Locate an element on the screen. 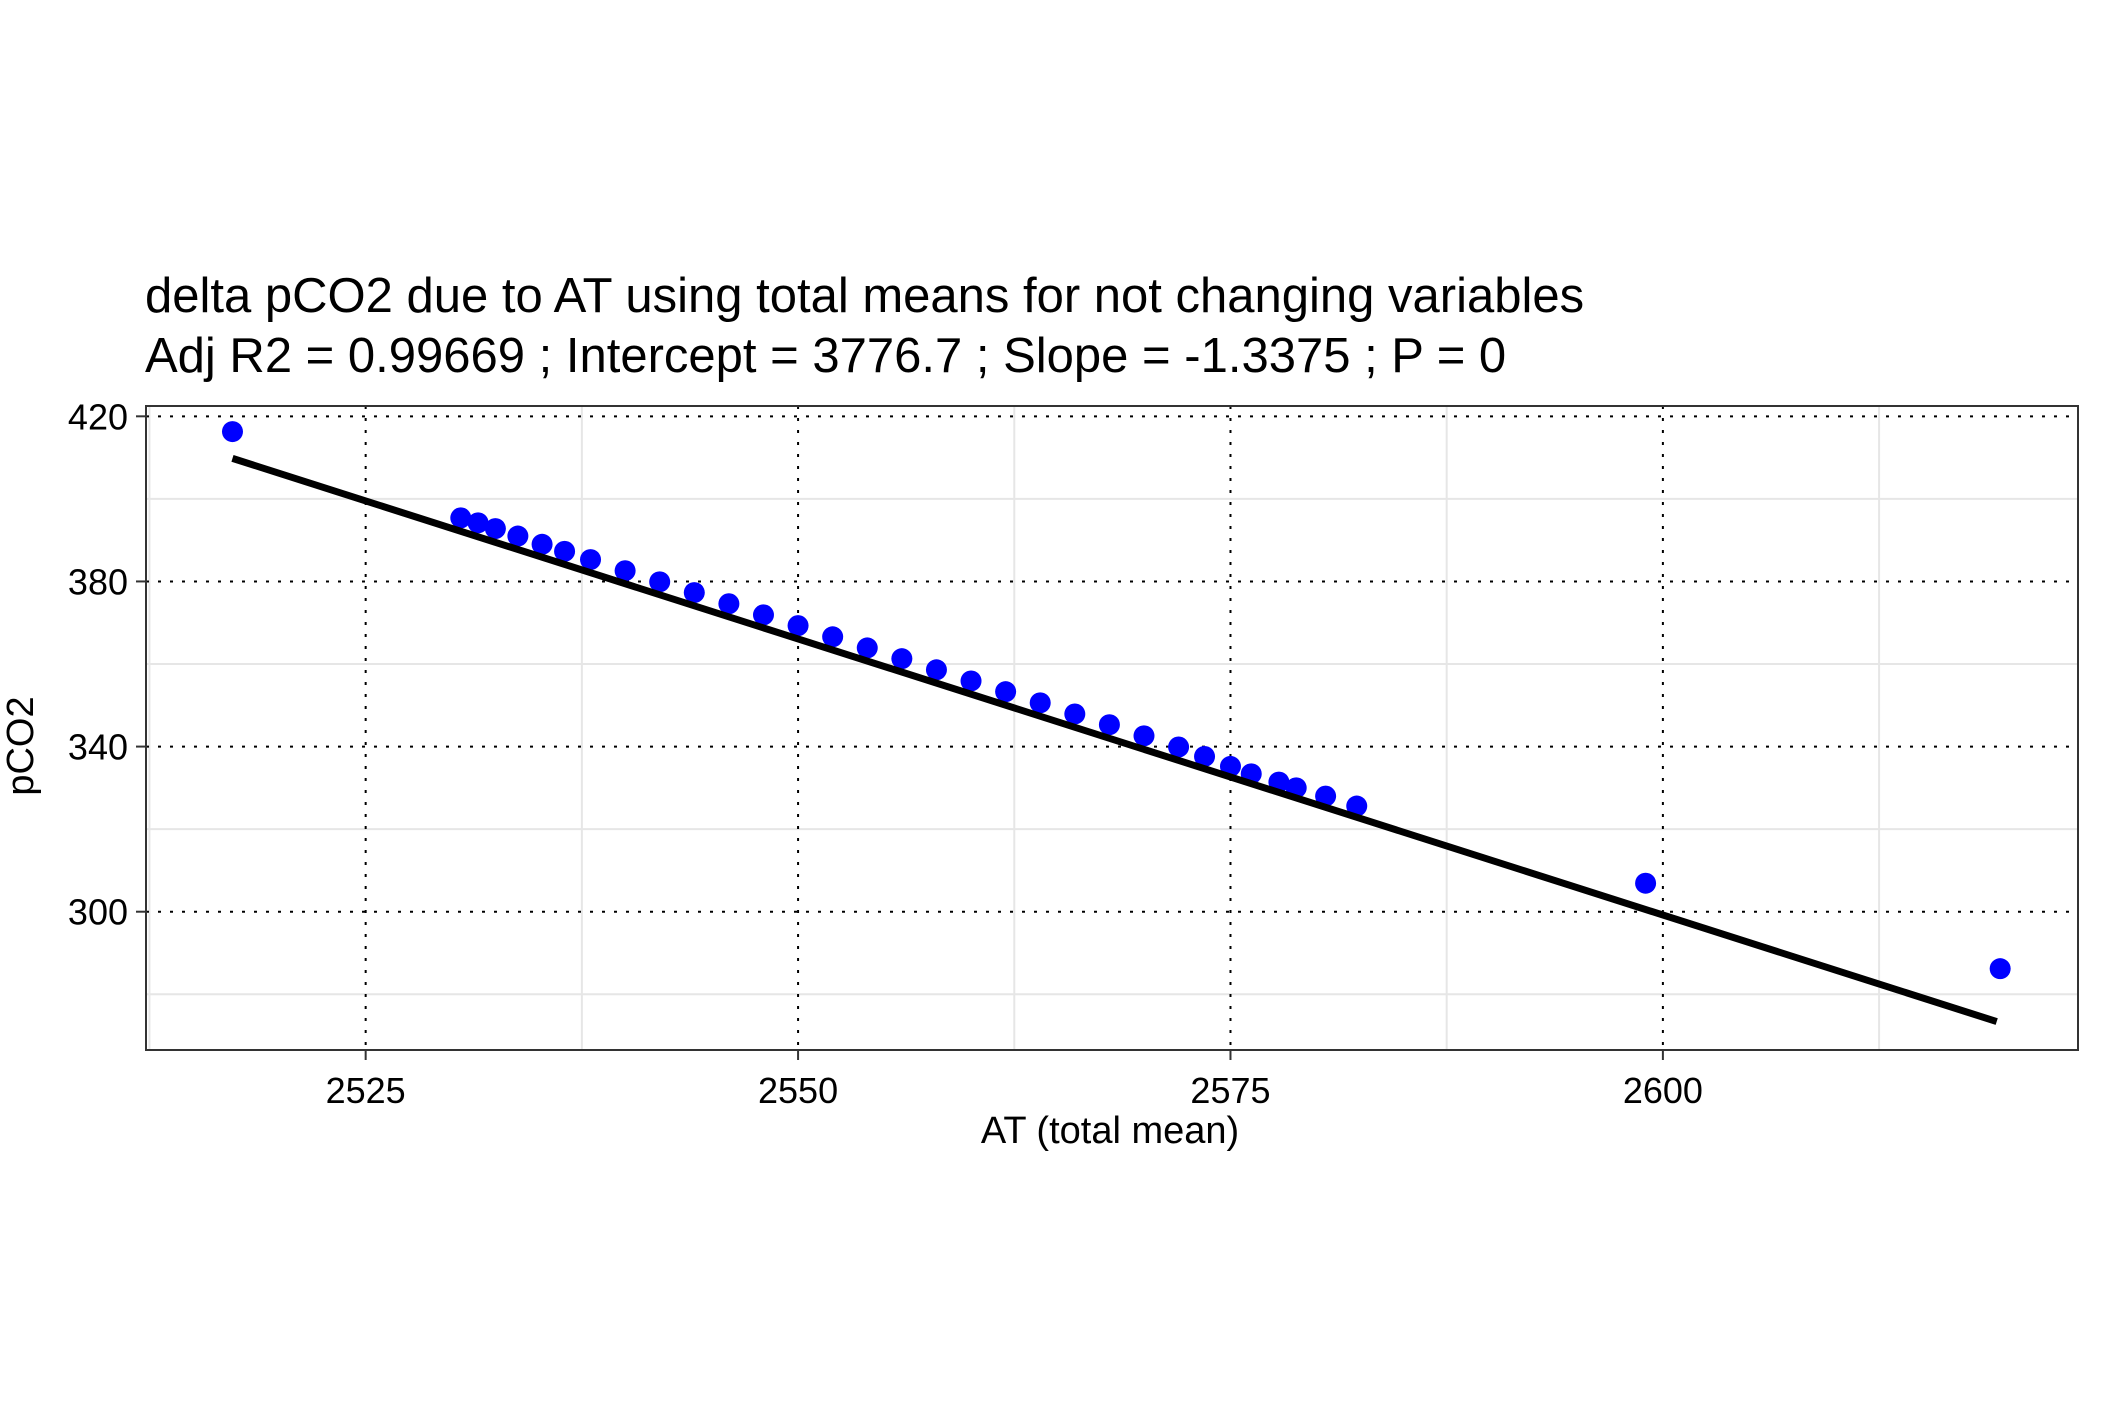 This screenshot has height=1417, width=2125. x-tick-label: 2550 is located at coordinates (798, 1090).